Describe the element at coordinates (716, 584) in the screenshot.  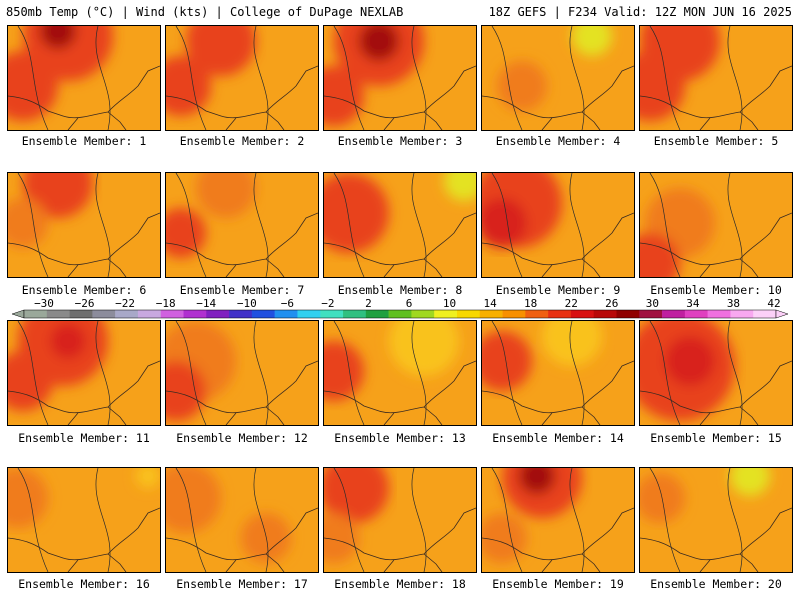
I see `ensemble-member-label: Ensemble Member: 20` at that location.